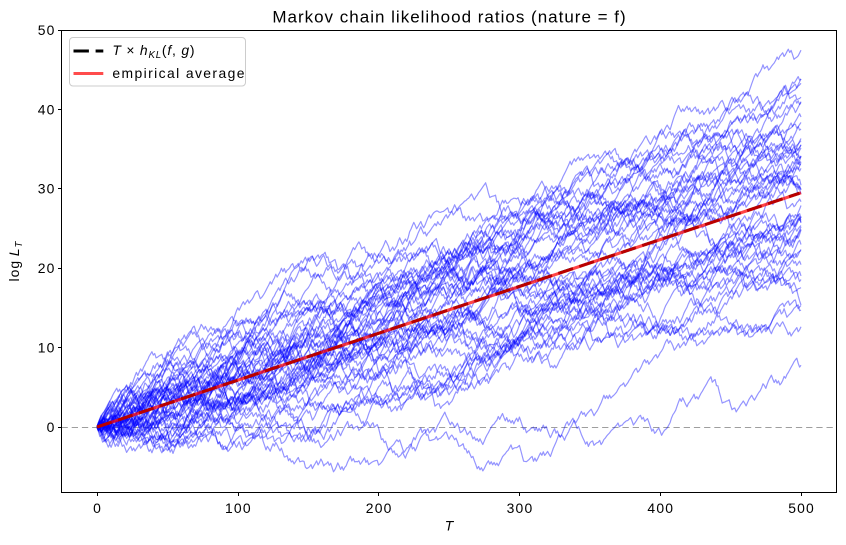 The width and height of the screenshot is (846, 545). Describe the element at coordinates (47, 348) in the screenshot. I see `svg-text: 10` at that location.